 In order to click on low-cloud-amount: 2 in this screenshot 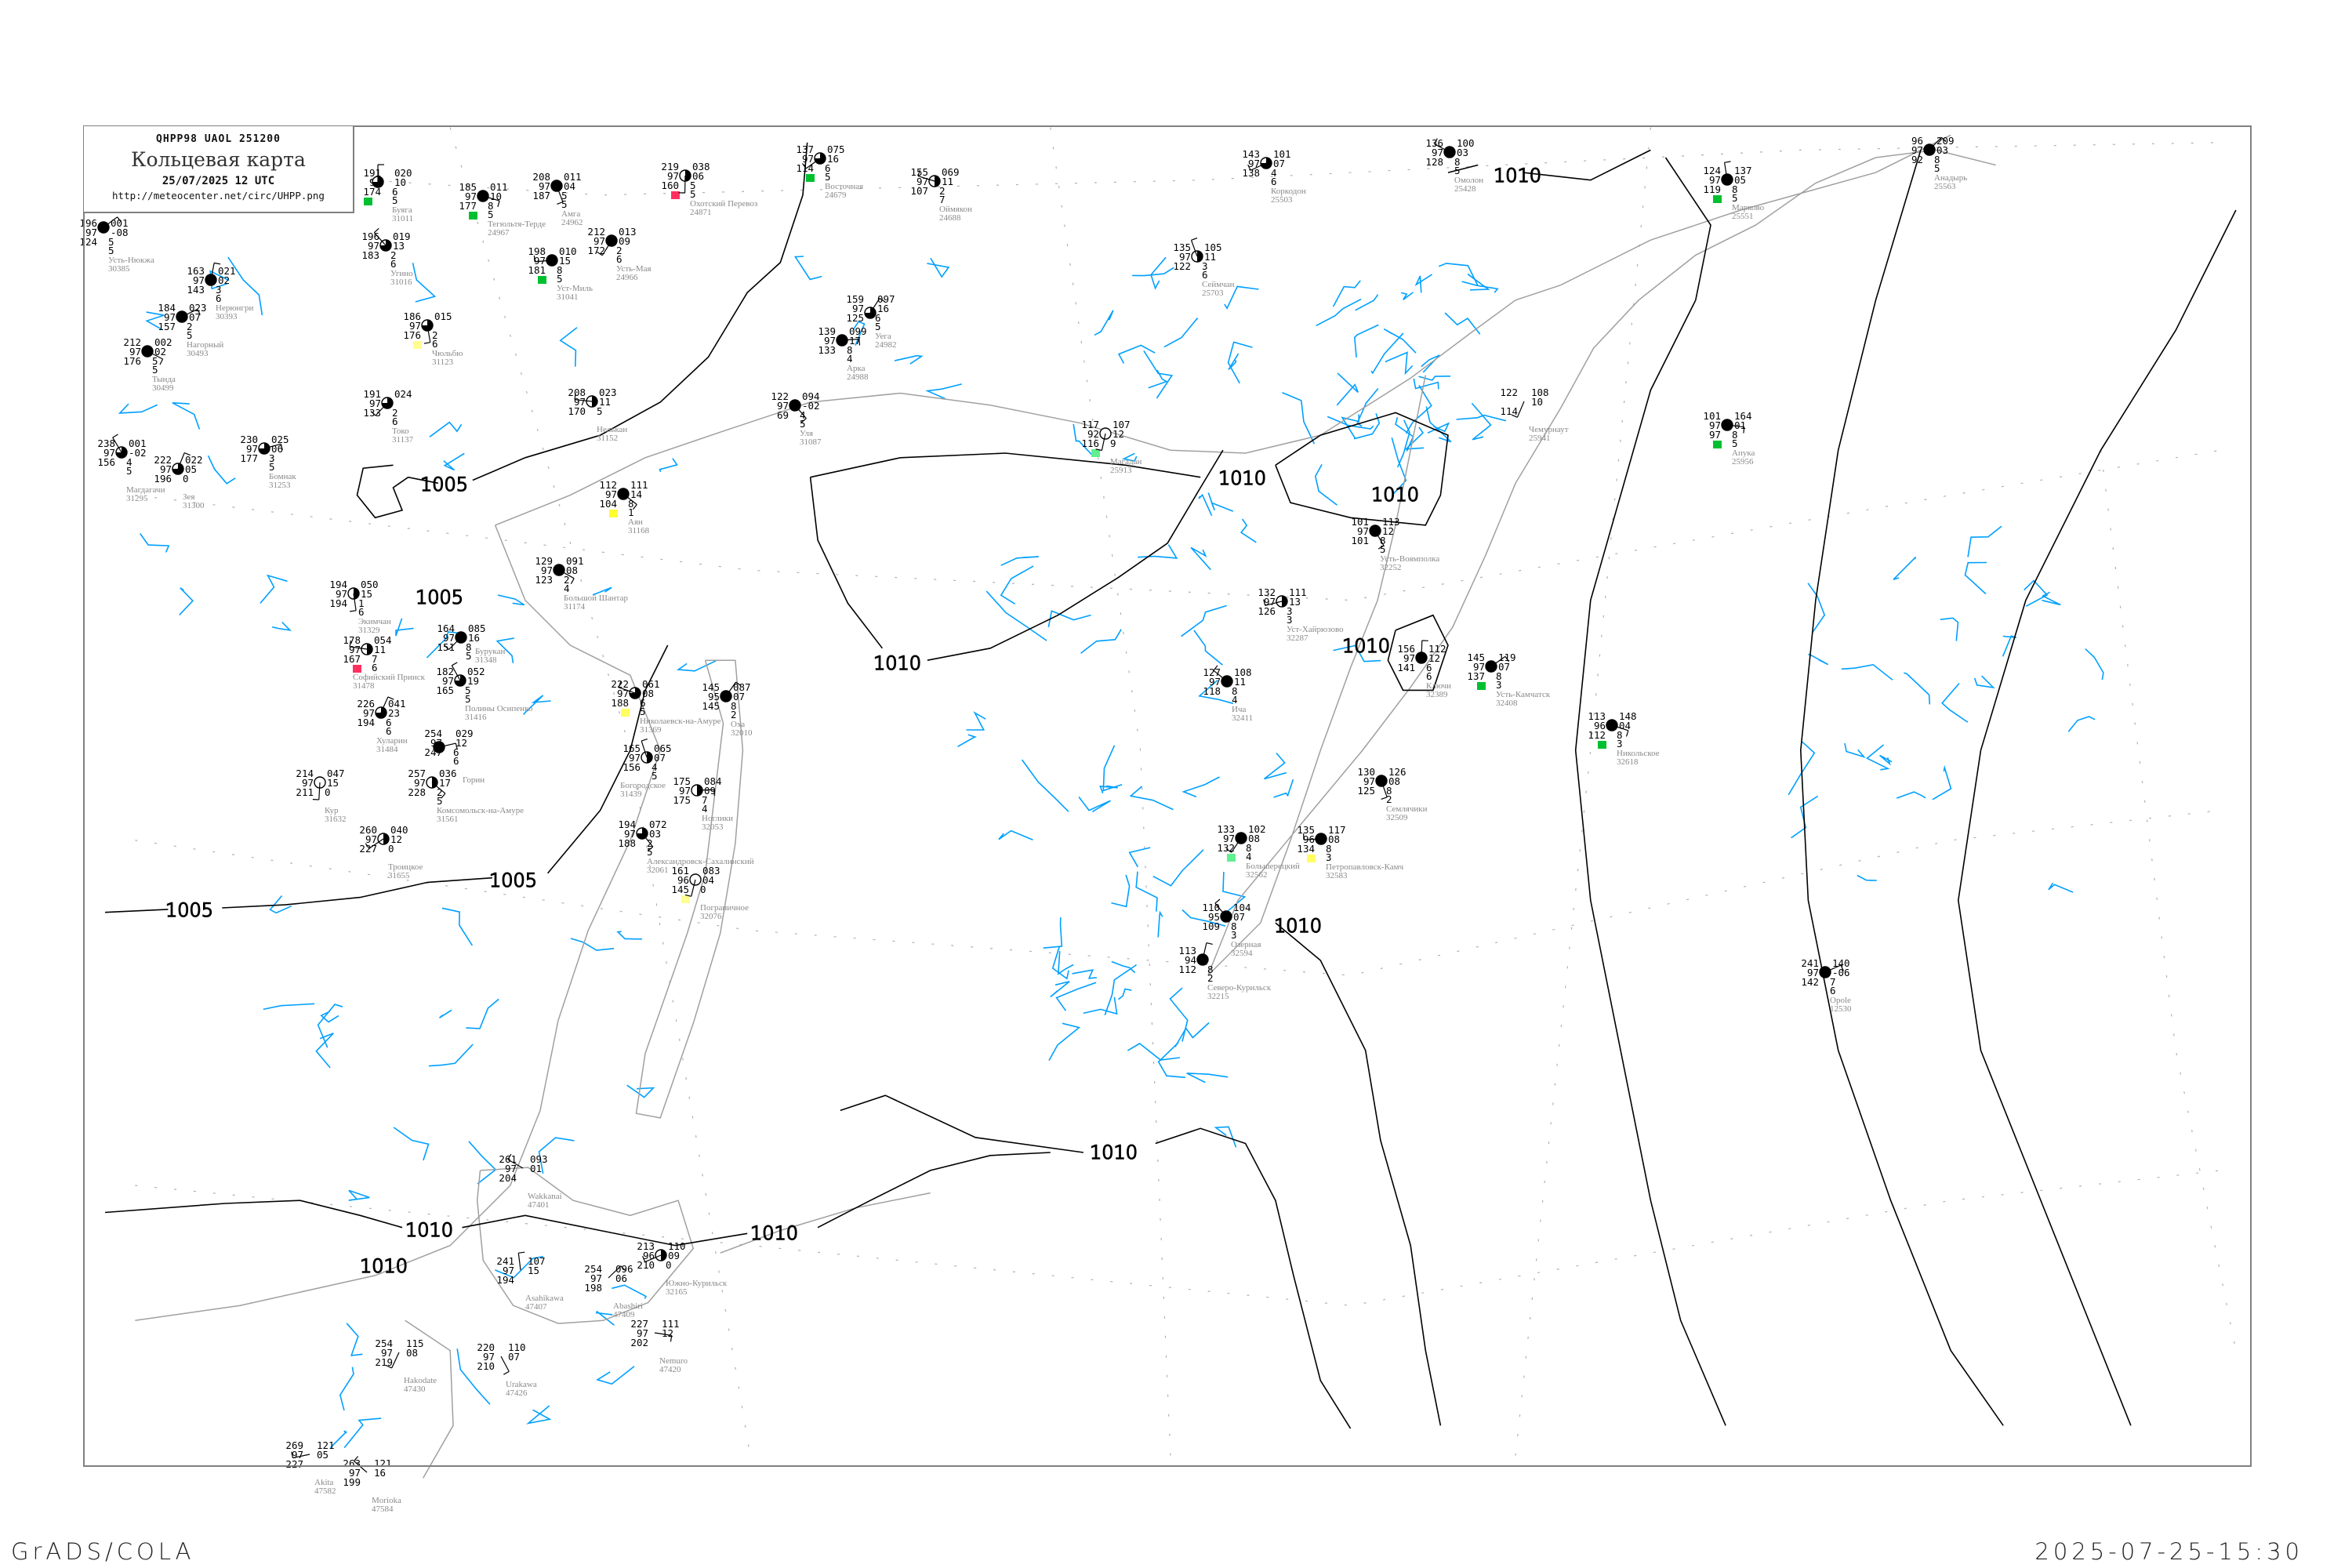, I will do `click(619, 250)`.